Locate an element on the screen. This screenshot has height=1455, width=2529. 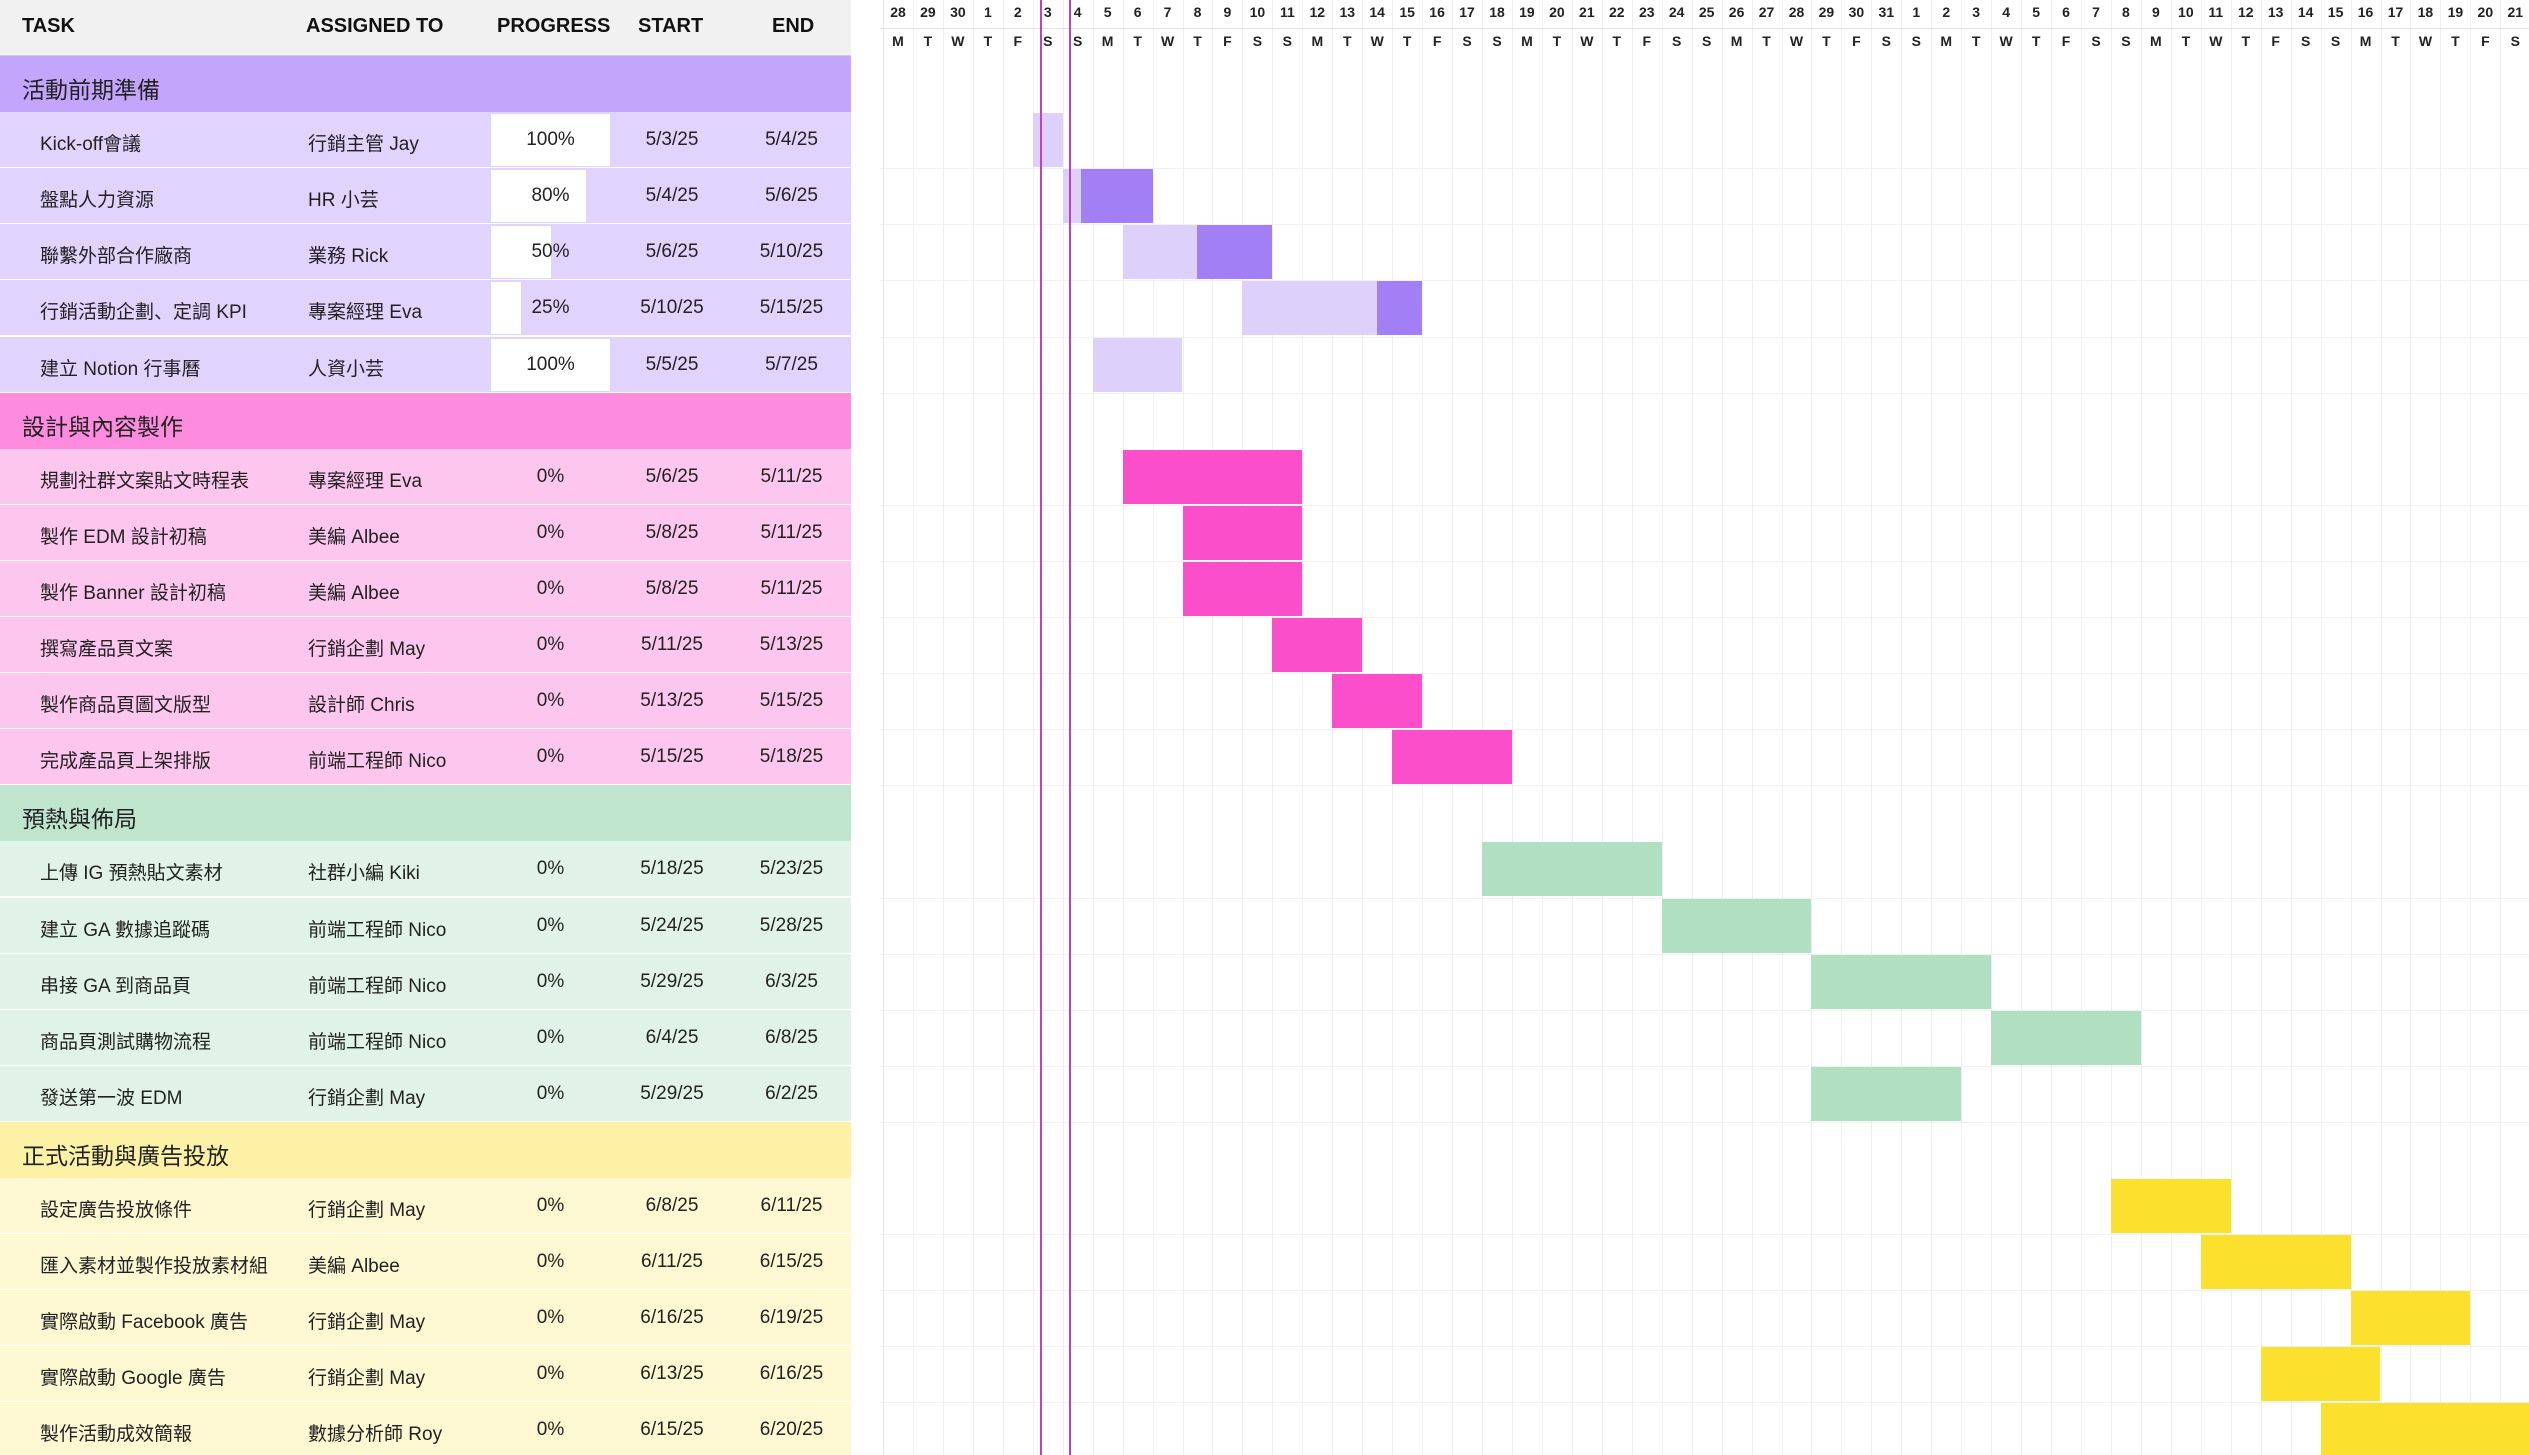
task-name: 建立 GA 數據追蹤碼 is located at coordinates (125, 930).